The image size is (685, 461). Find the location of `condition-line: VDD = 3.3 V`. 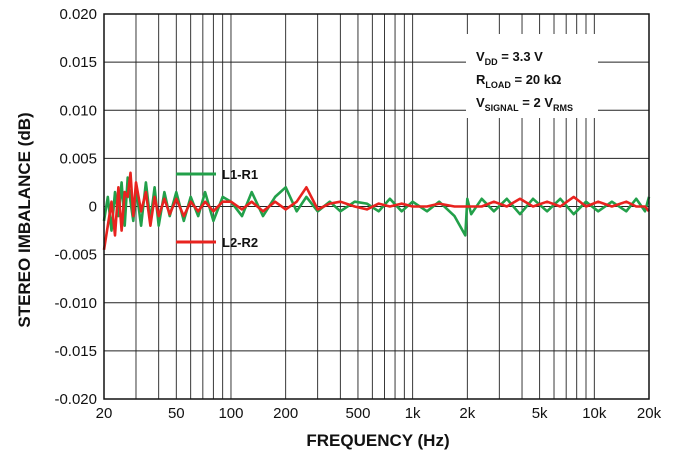

condition-line: VDD = 3.3 V is located at coordinates (509, 58).